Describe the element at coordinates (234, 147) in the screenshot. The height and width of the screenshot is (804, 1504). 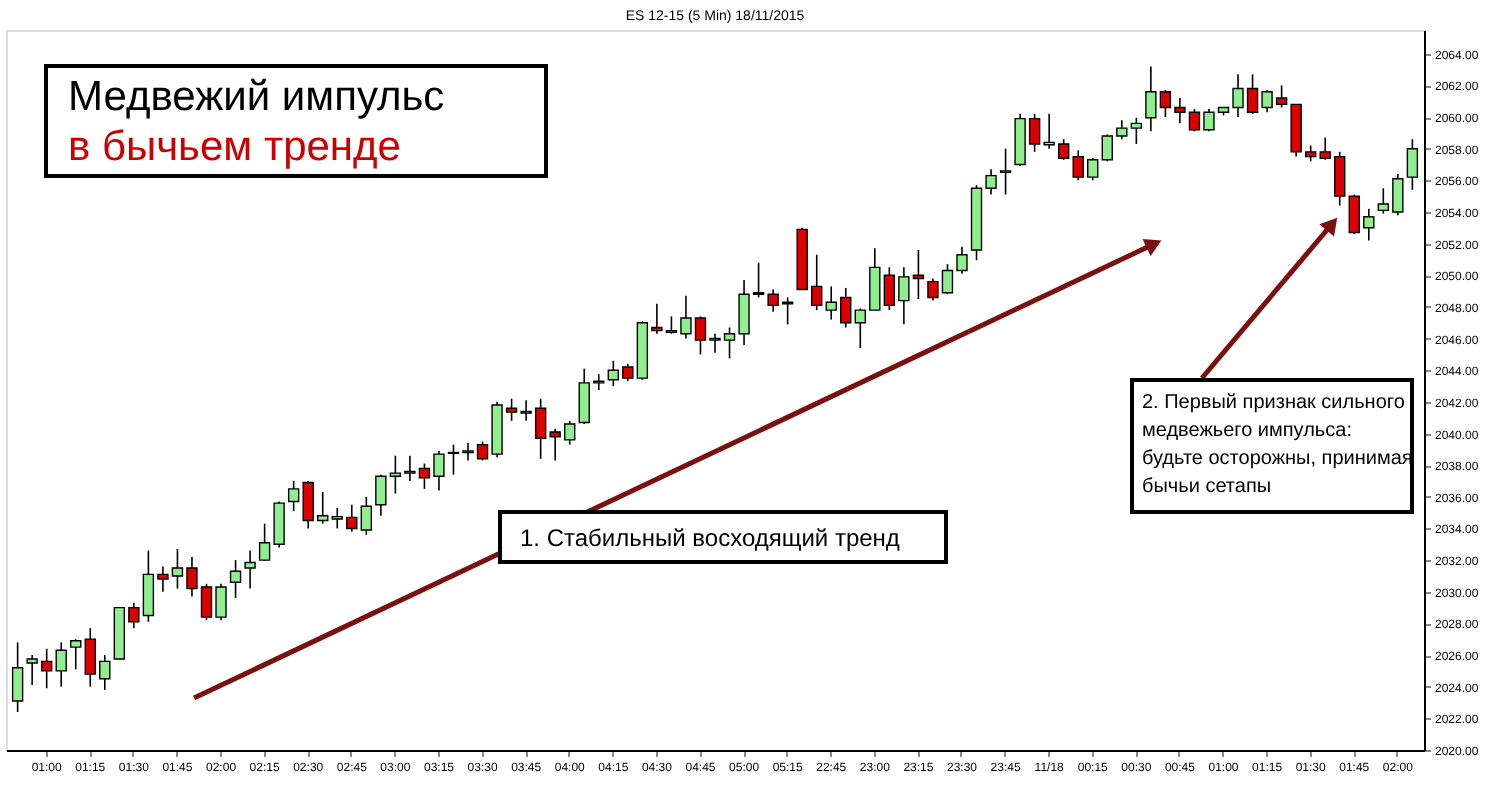
I see `annotation: в бычьем тренде` at that location.